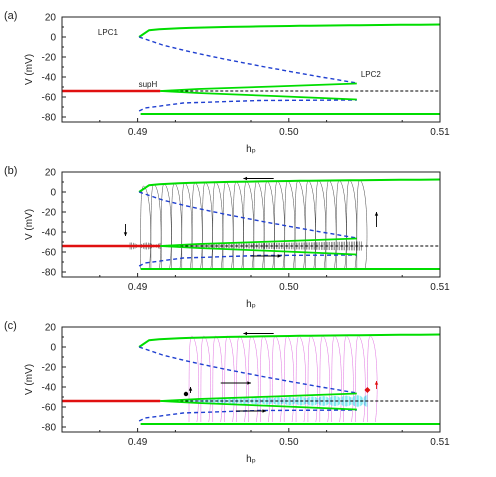  I want to click on annotation-lpc1: LPC1, so click(108, 32).